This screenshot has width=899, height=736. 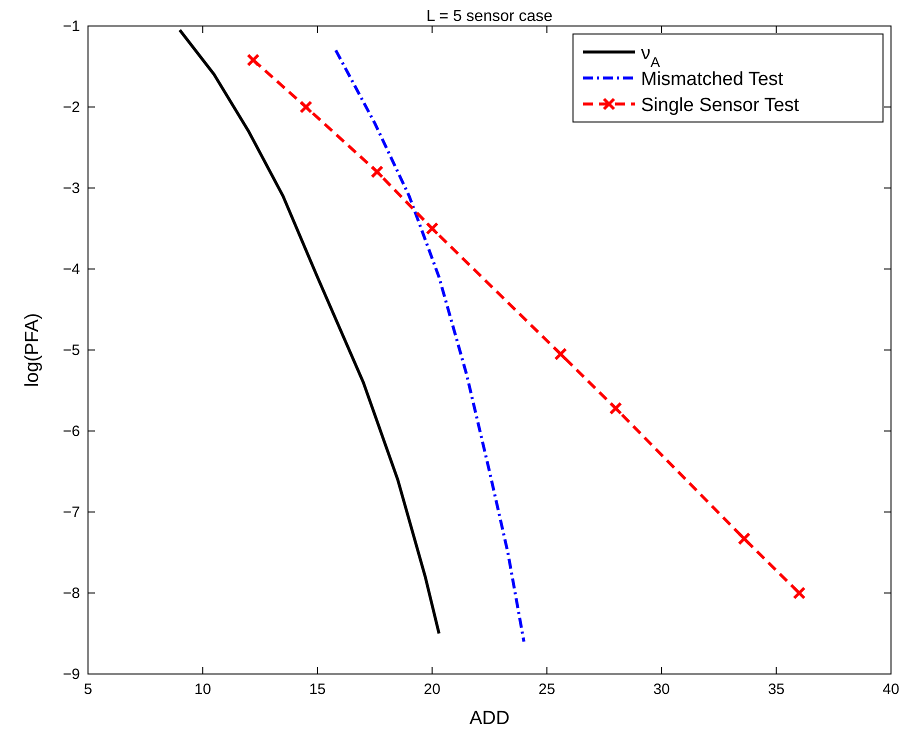 What do you see at coordinates (71, 350) in the screenshot?
I see `y-tick-label: −5` at bounding box center [71, 350].